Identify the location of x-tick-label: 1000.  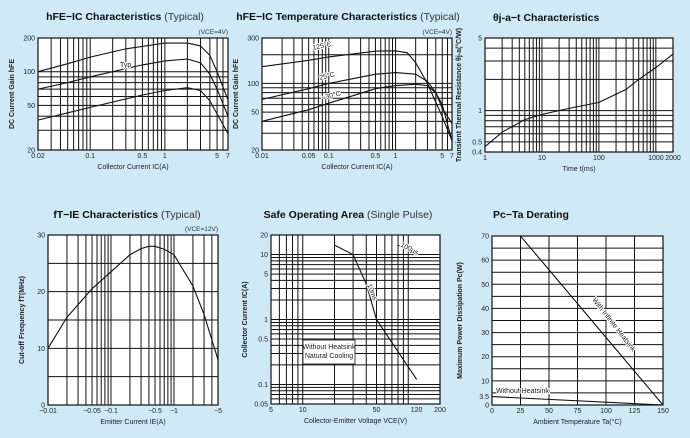
(656, 158).